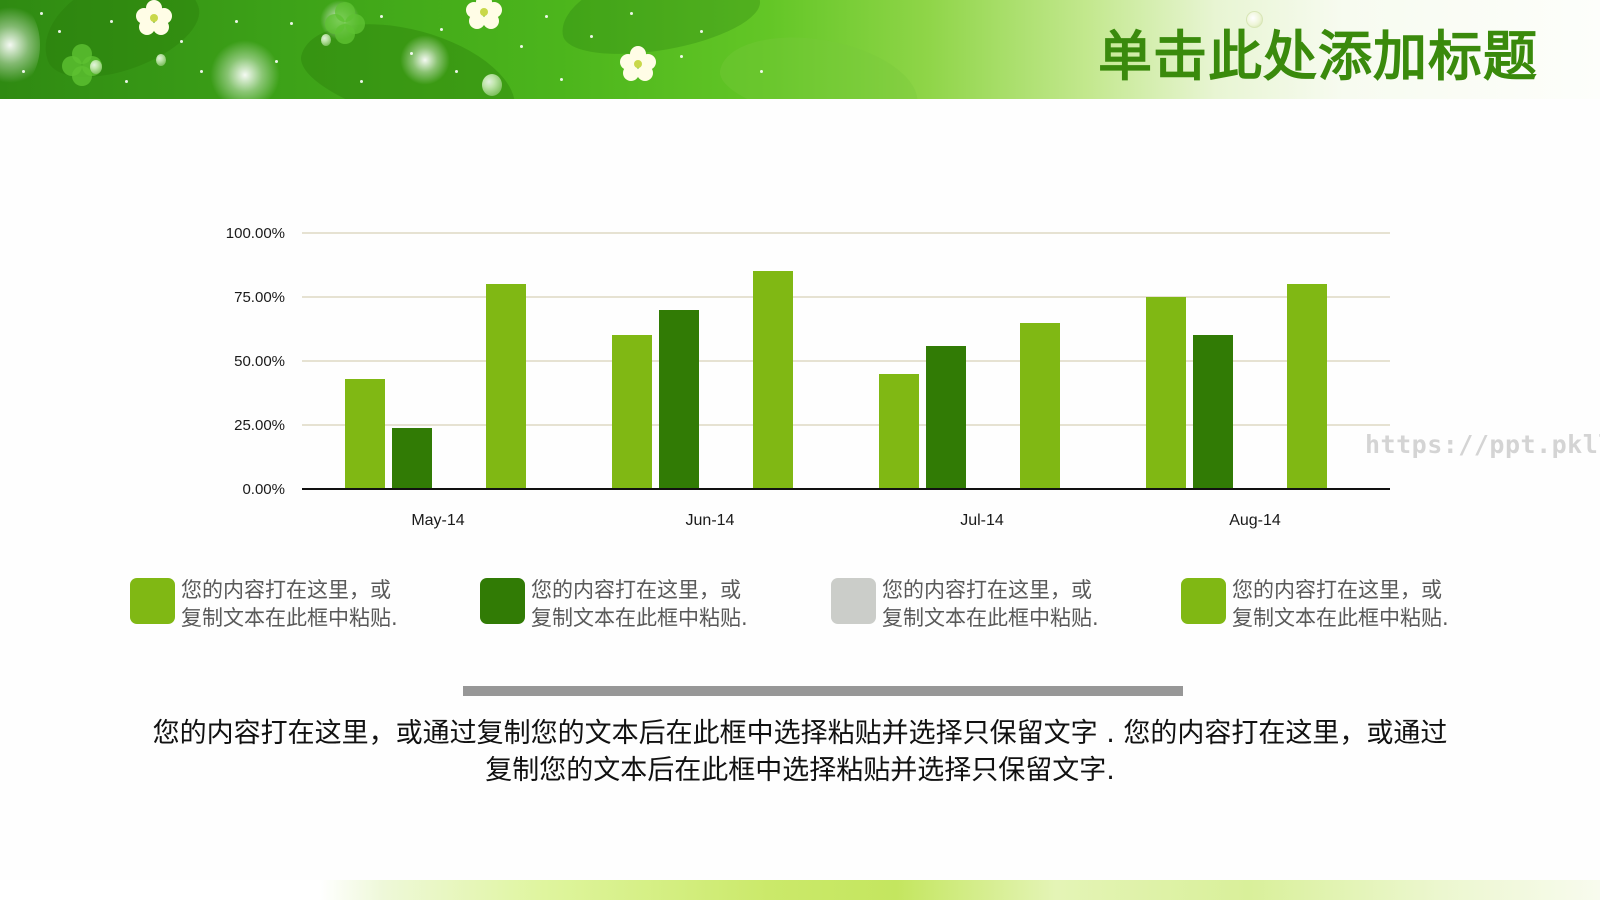 The width and height of the screenshot is (1600, 900). What do you see at coordinates (982, 520) in the screenshot?
I see `x-tick-label: Jul-14` at bounding box center [982, 520].